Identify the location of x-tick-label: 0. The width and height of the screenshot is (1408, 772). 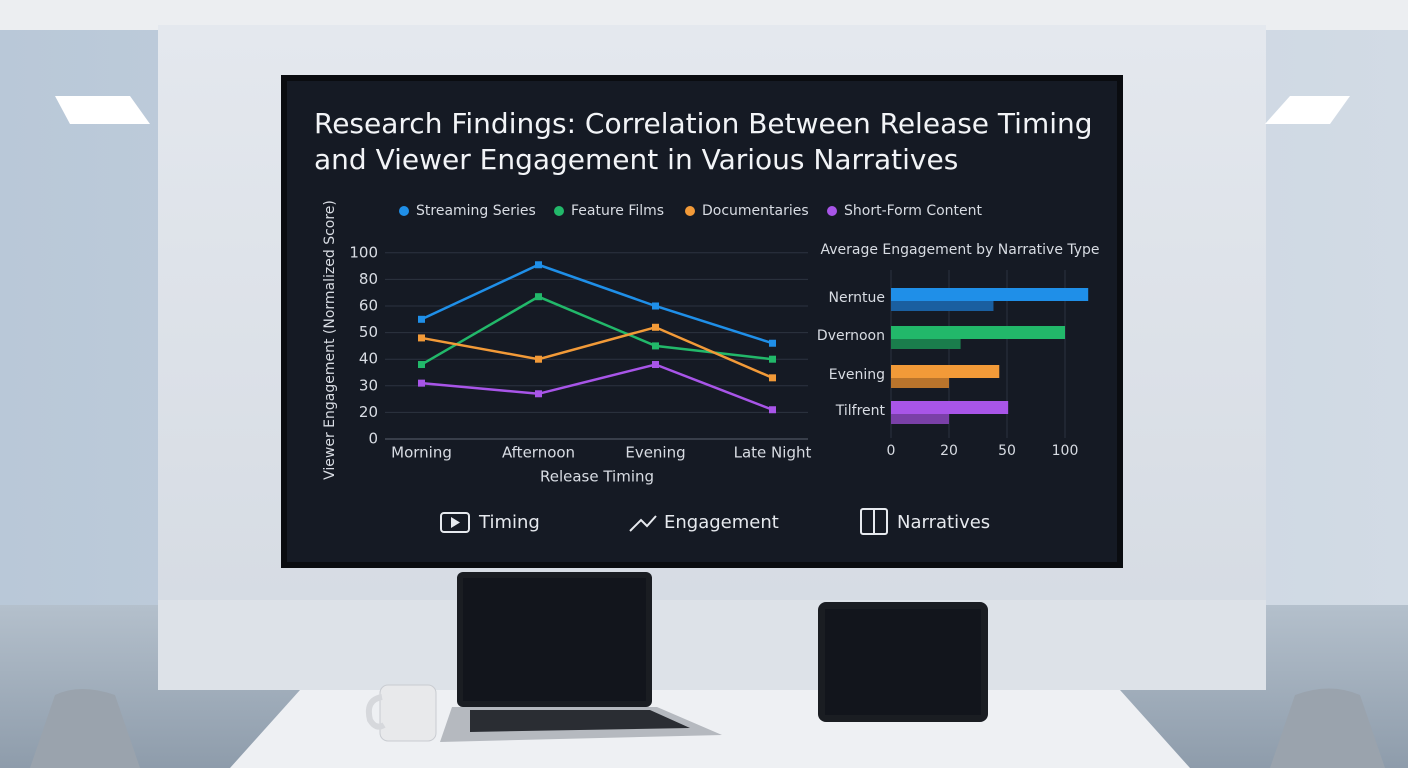
(891, 451).